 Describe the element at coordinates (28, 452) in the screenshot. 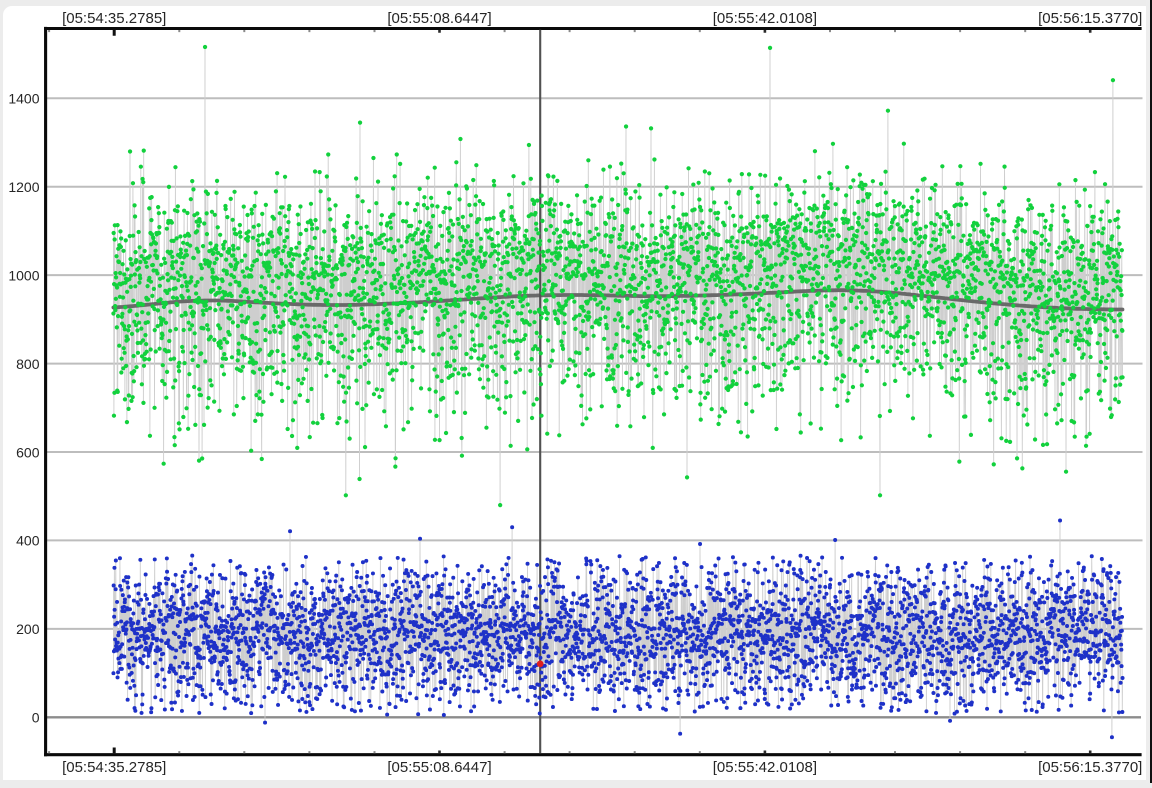

I see `svg-text: 600` at that location.